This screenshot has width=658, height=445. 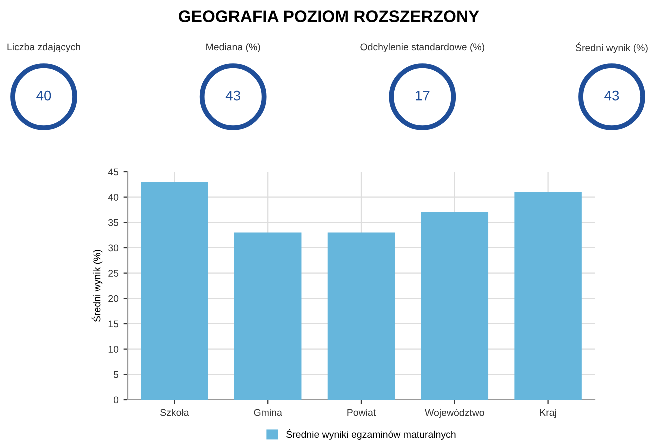 What do you see at coordinates (454, 413) in the screenshot?
I see `x-tick-label: Województwo` at bounding box center [454, 413].